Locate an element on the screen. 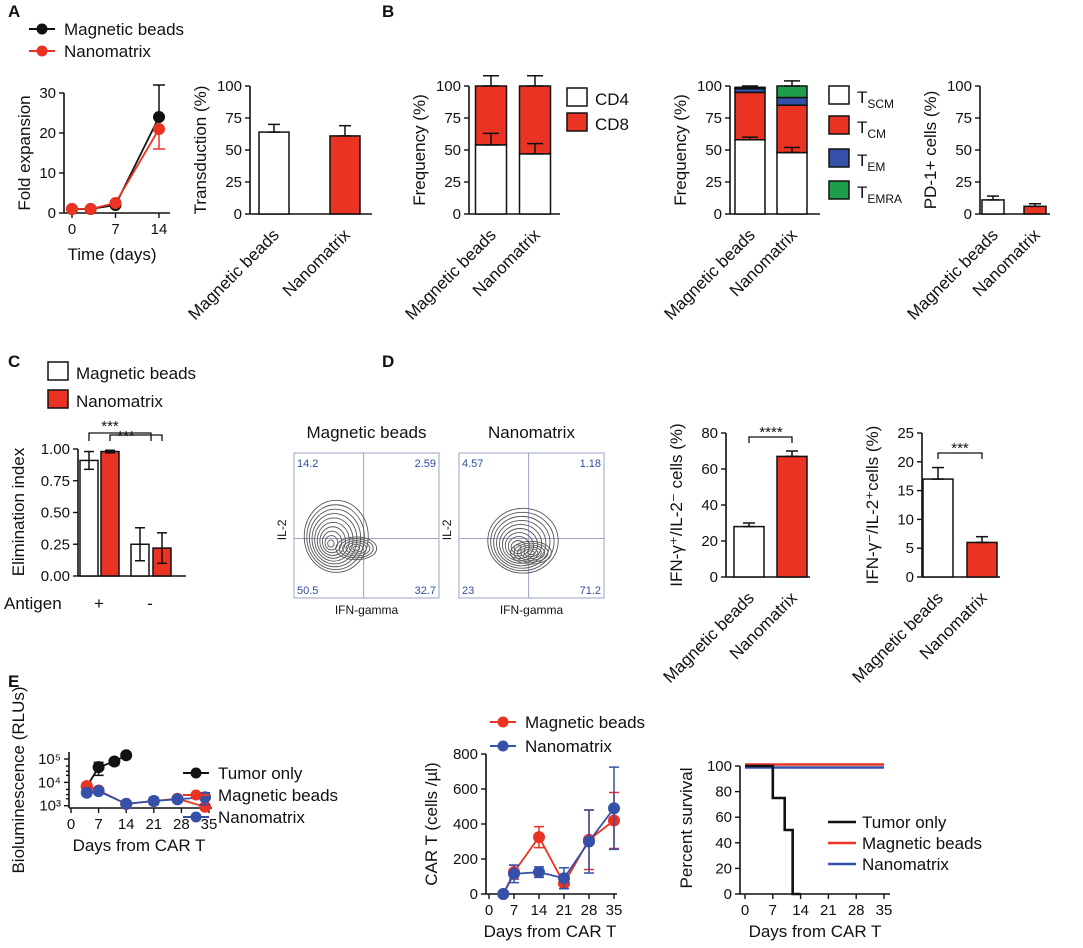 The image size is (1083, 948). D4-sig-bracket is located at coordinates (960, 455).